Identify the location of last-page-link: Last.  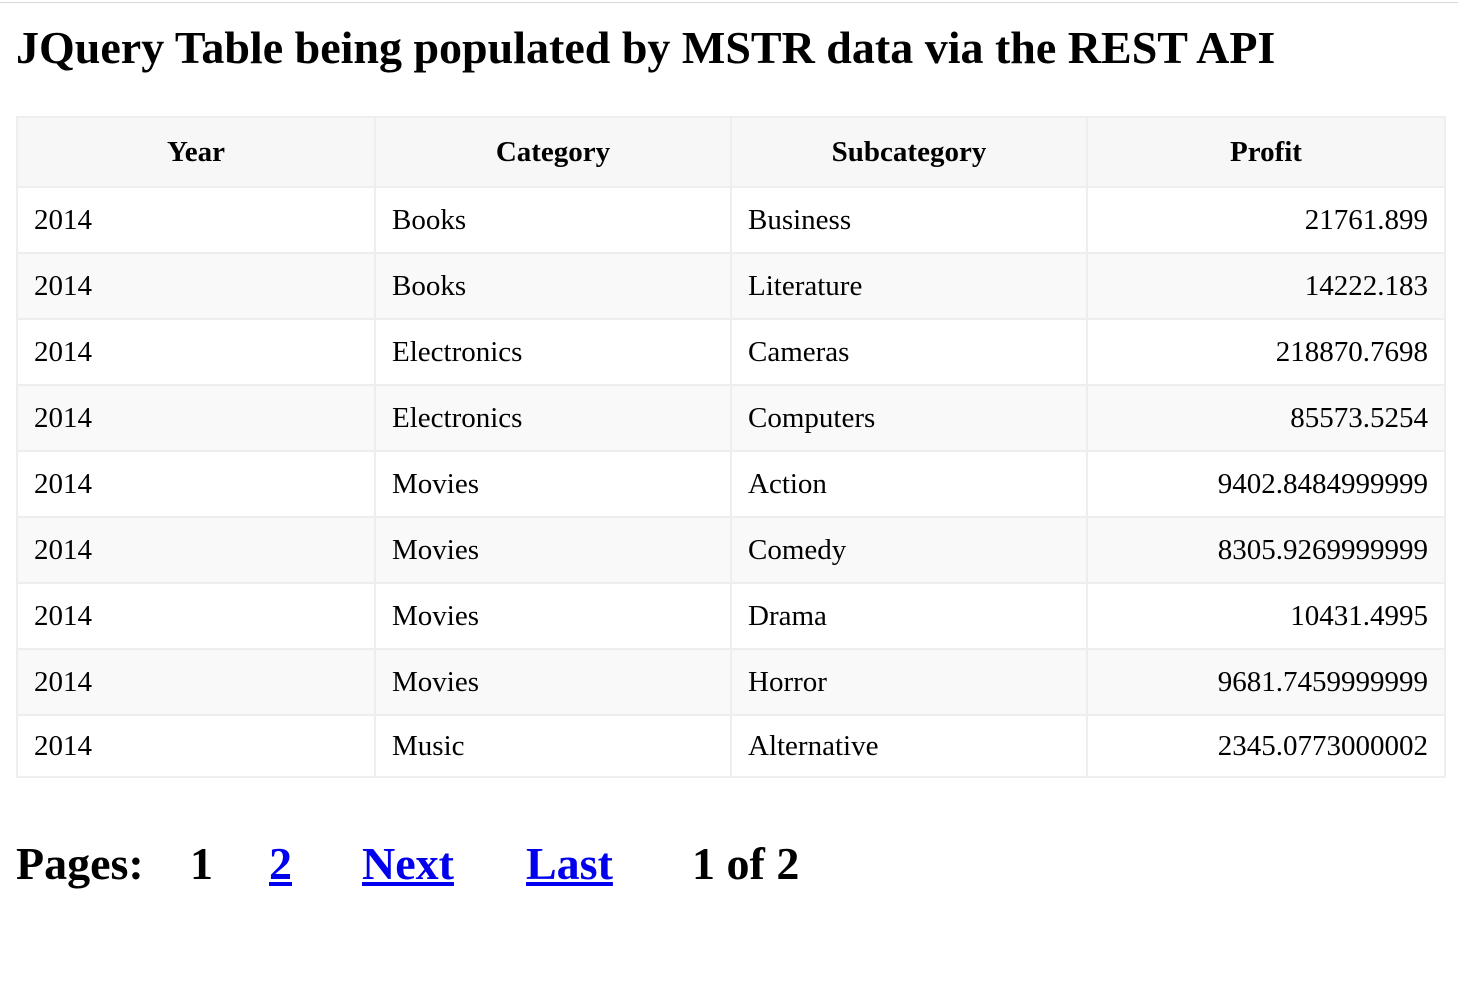
(569, 863).